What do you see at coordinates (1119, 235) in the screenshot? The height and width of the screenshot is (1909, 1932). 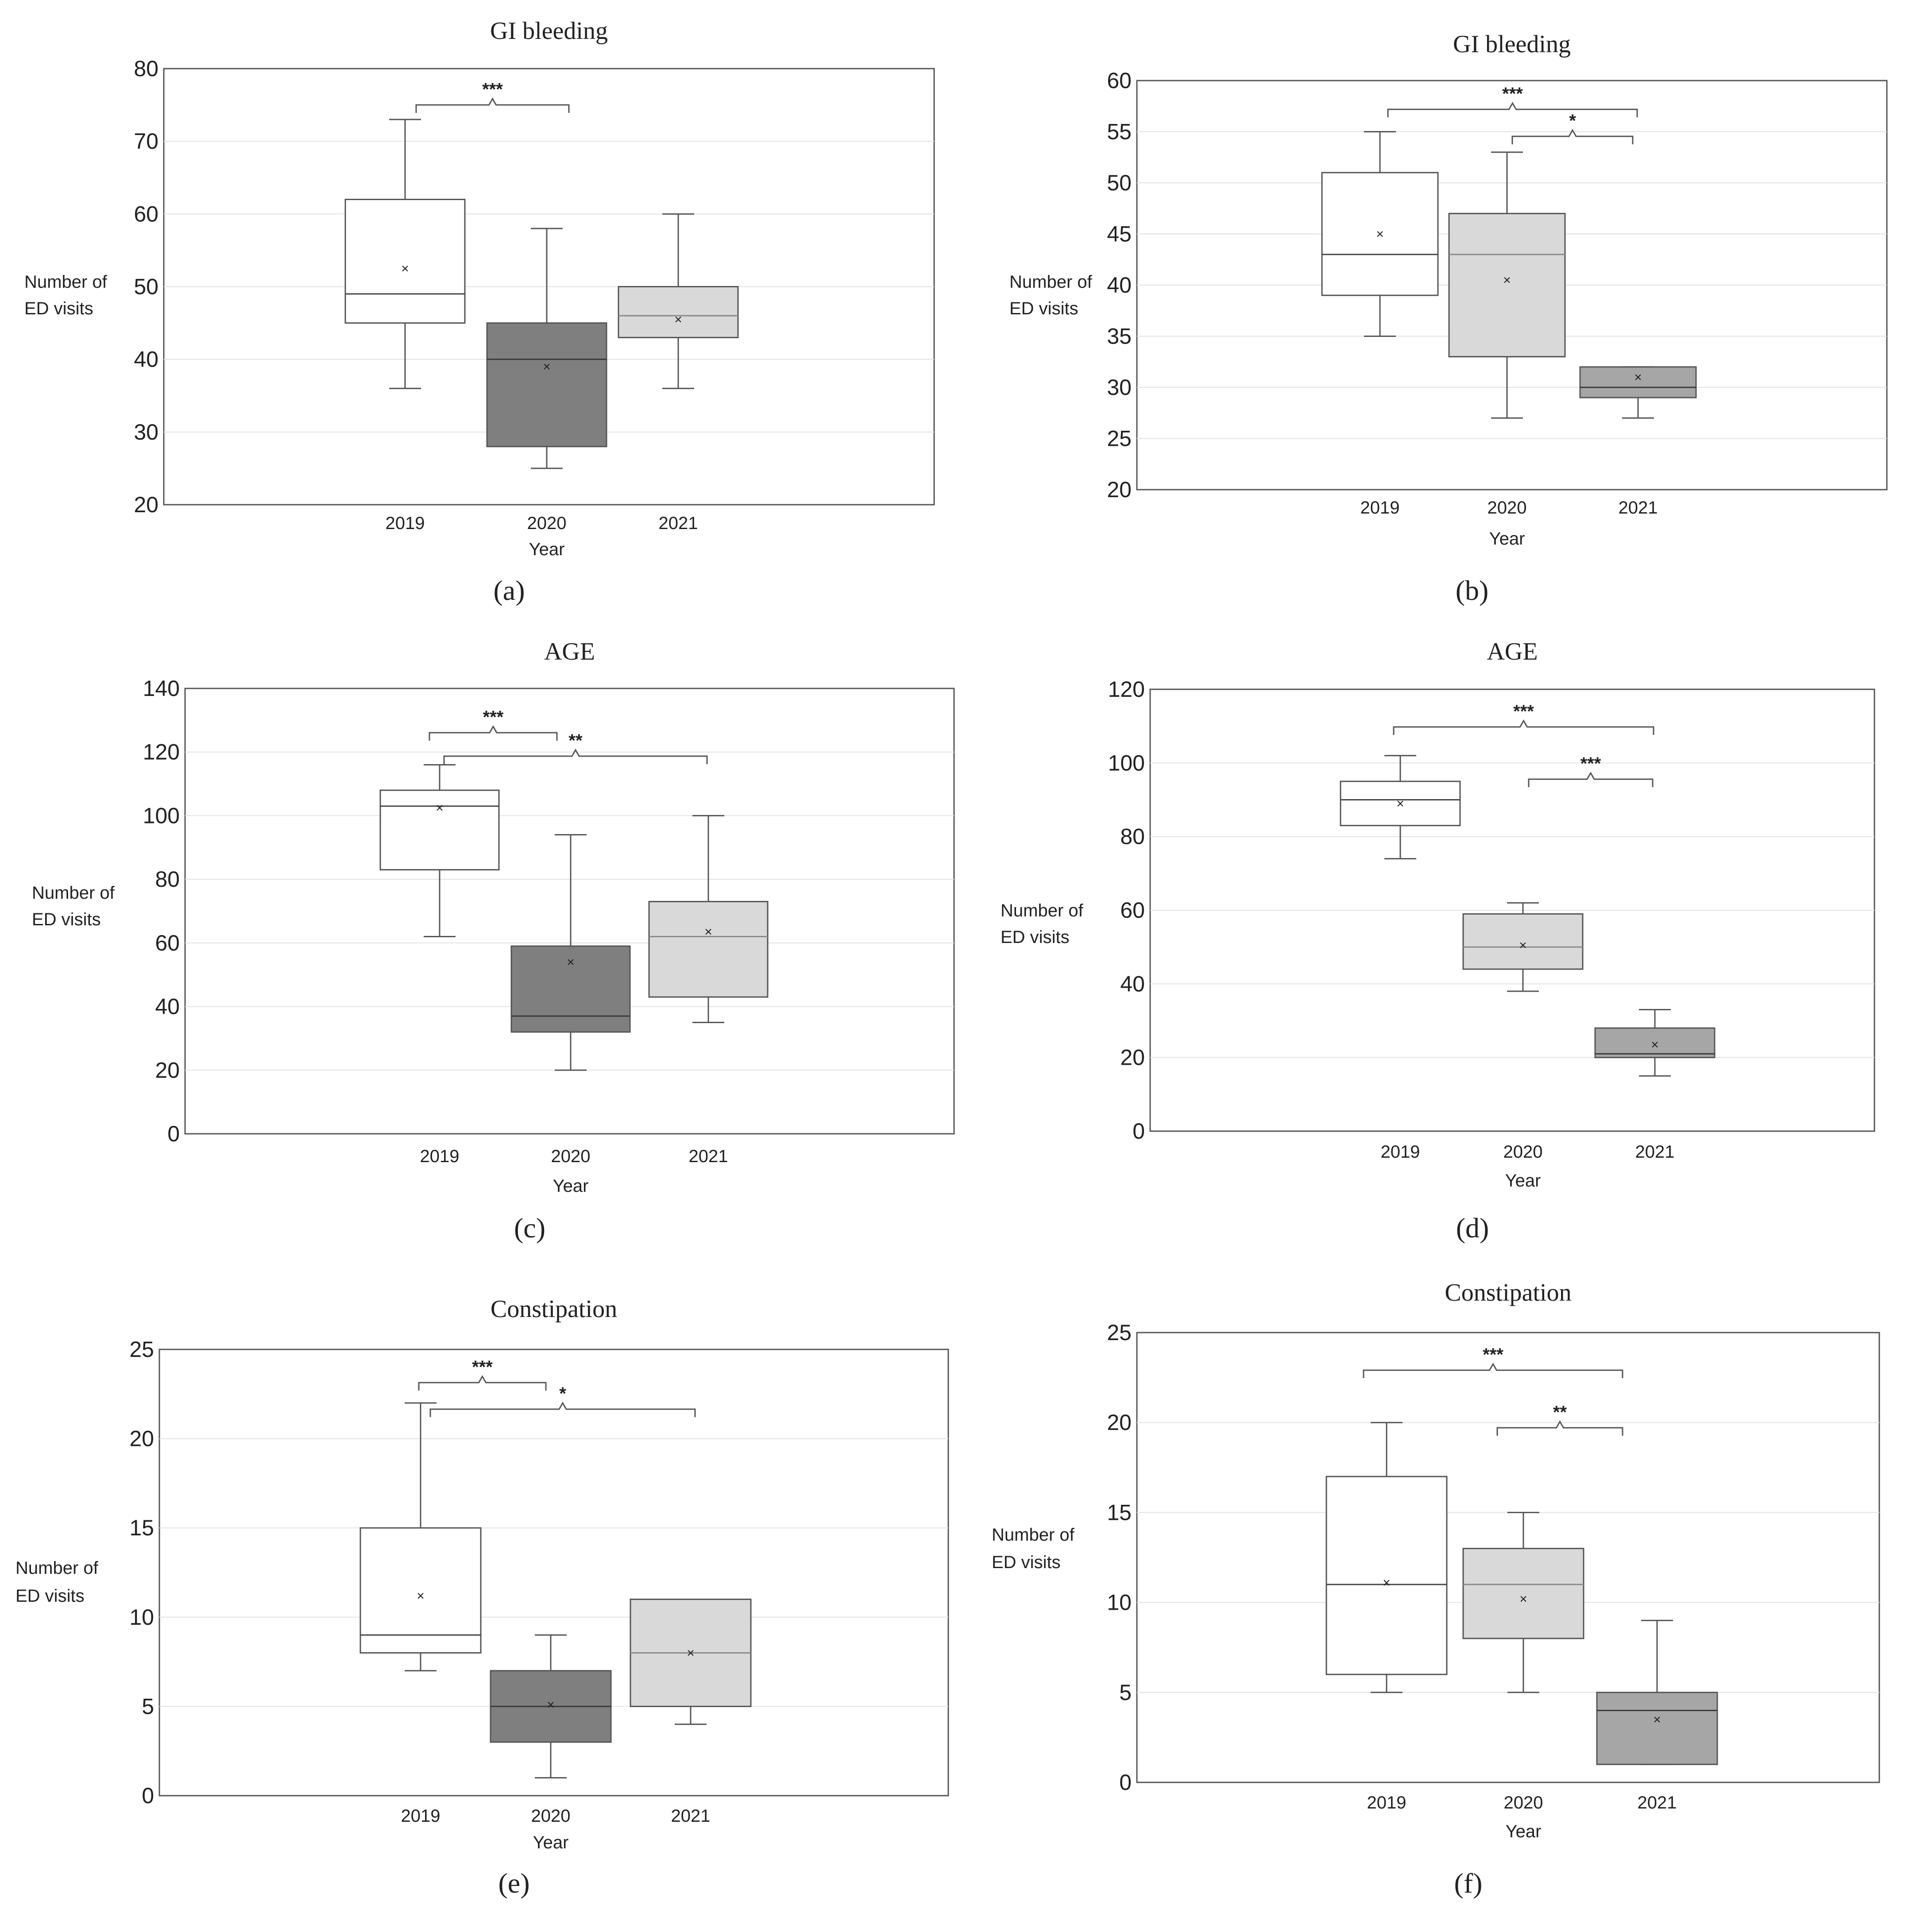 I see `y-tick-label: 45` at bounding box center [1119, 235].